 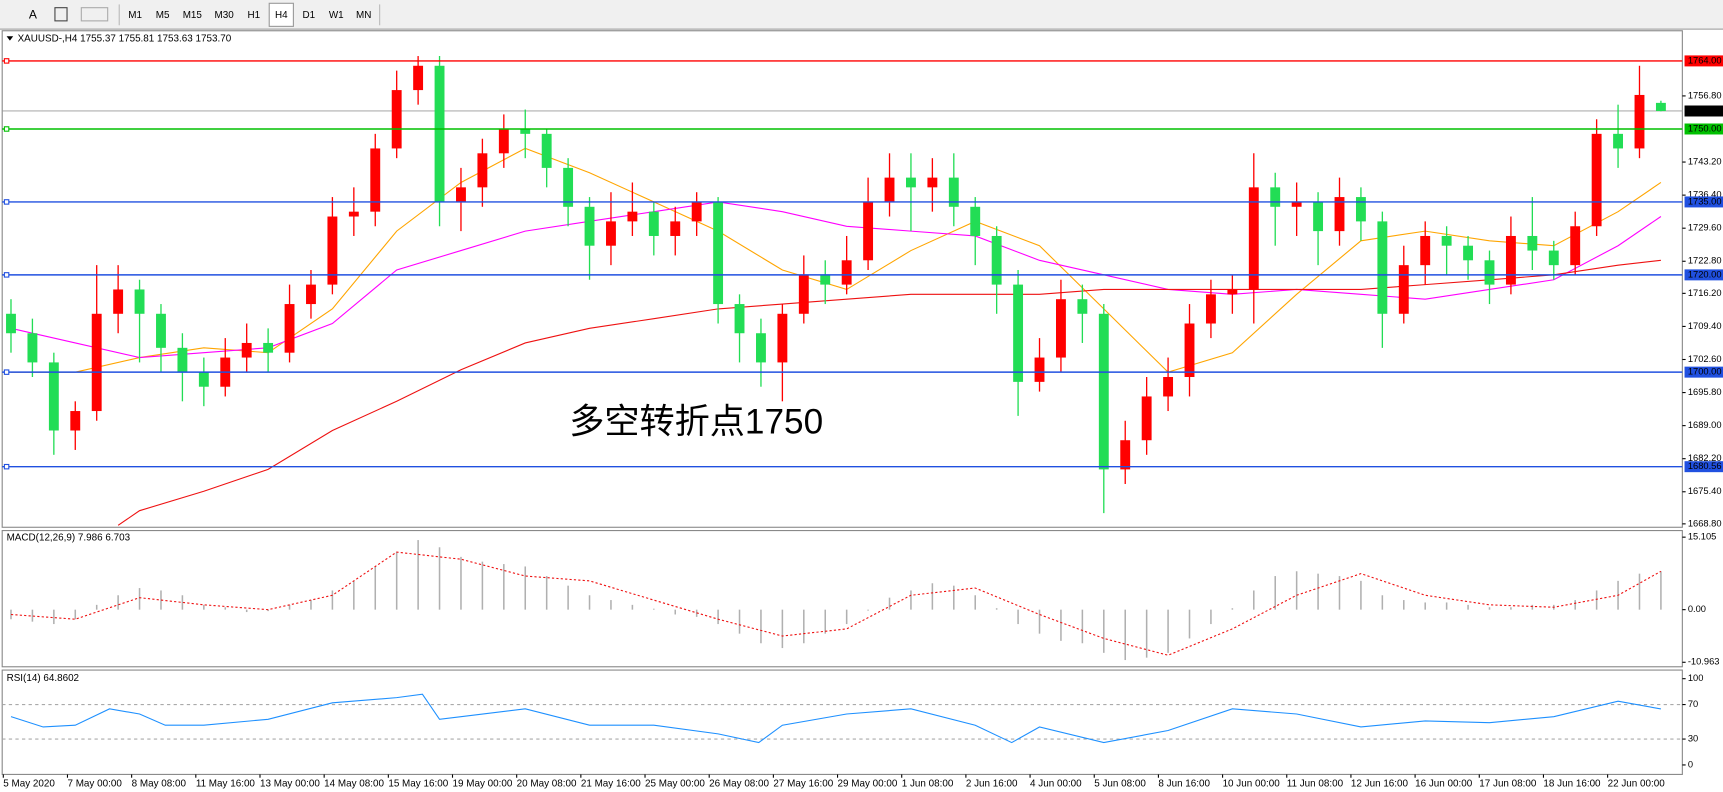 I want to click on y-tick-label: 0, so click(x=1690, y=764).